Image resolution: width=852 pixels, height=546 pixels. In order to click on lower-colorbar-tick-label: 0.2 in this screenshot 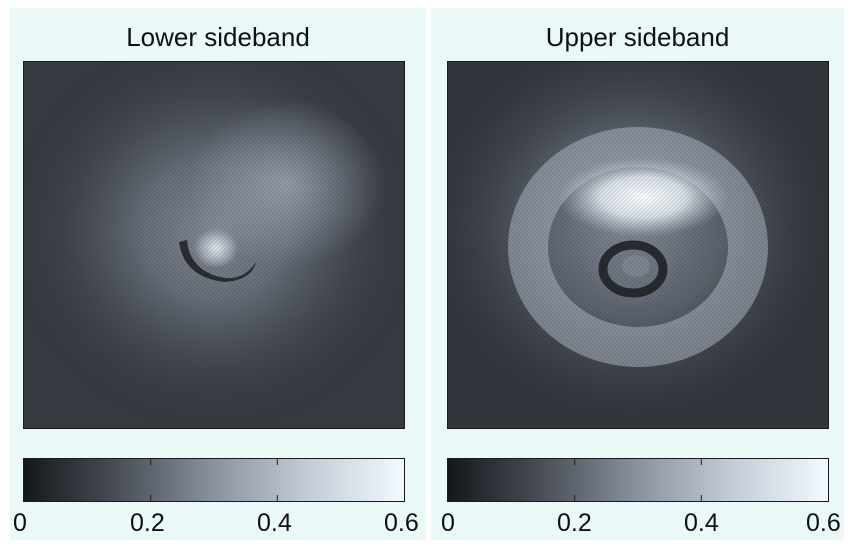, I will do `click(147, 523)`.